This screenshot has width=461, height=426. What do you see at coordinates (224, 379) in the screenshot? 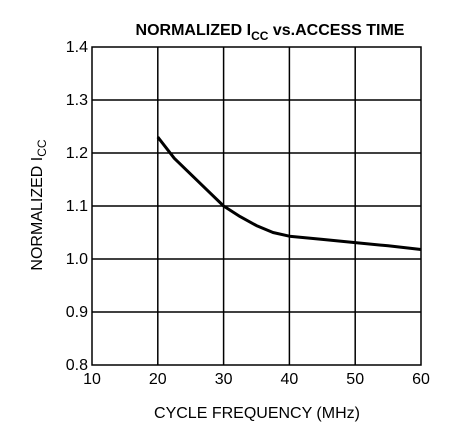
I see `x-tick-label: 30` at bounding box center [224, 379].